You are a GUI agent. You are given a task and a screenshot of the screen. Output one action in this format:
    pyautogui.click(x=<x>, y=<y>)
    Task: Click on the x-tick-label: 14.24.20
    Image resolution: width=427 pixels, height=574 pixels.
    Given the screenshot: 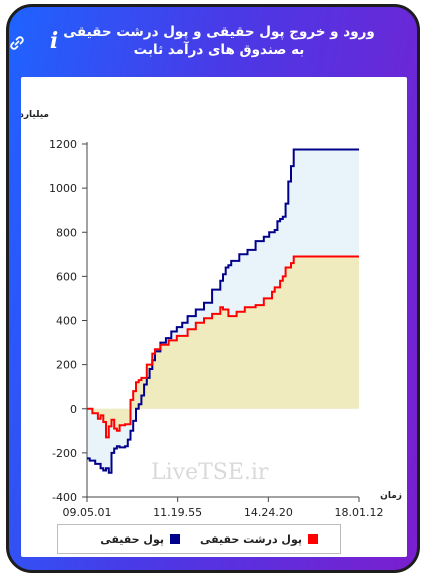 What is the action you would take?
    pyautogui.click(x=268, y=512)
    